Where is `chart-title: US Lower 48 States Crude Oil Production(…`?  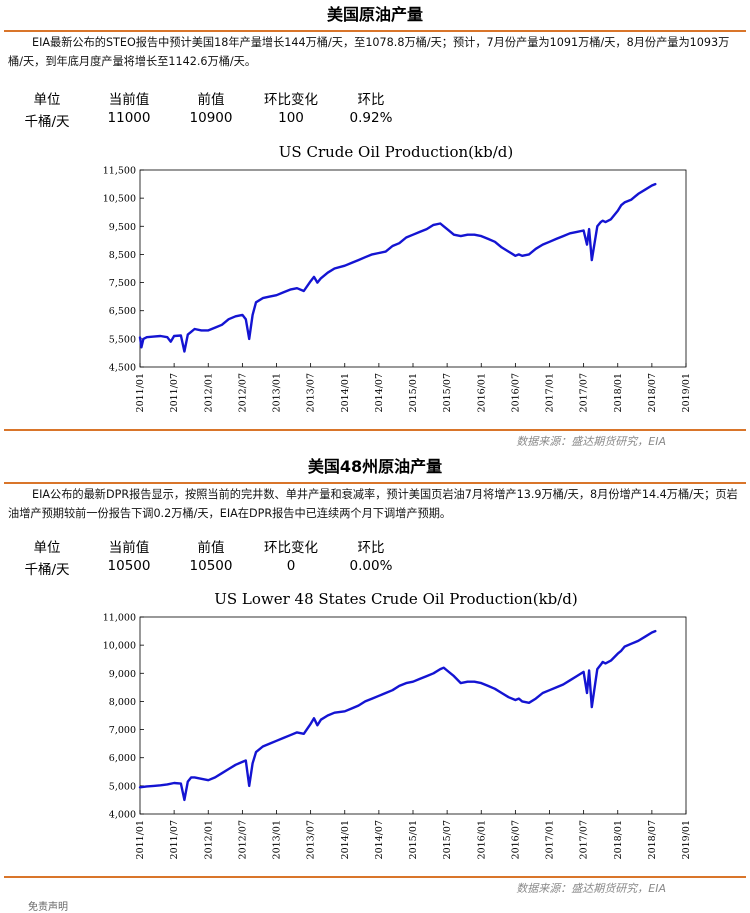 chart-title: US Lower 48 States Crude Oil Production(… is located at coordinates (396, 599).